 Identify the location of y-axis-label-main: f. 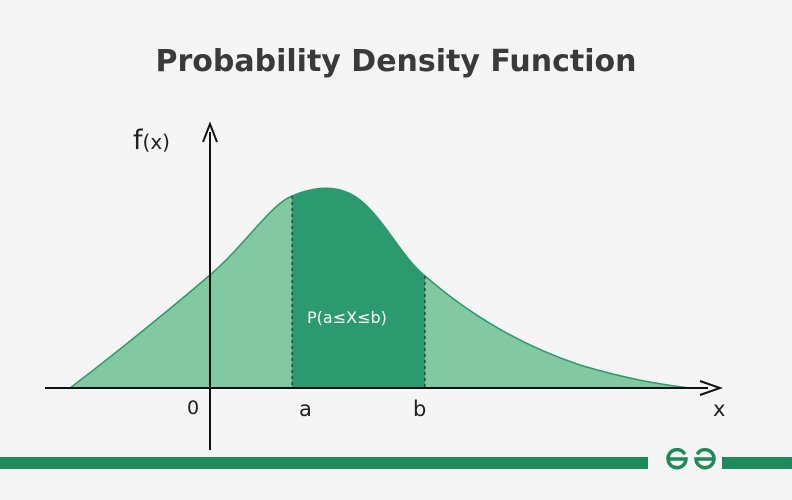
(138, 140).